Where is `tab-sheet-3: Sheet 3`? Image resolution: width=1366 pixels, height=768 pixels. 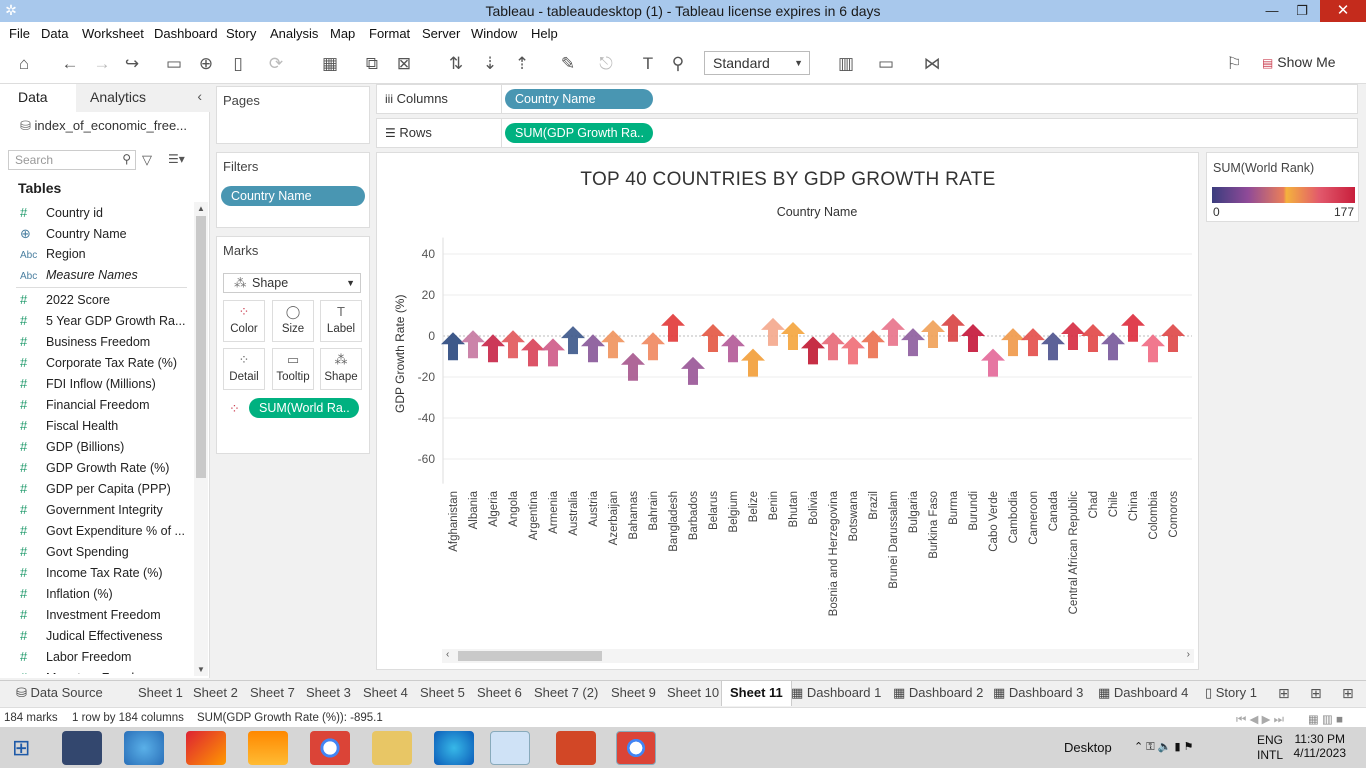
tab-sheet-3: Sheet 3 is located at coordinates (328, 692).